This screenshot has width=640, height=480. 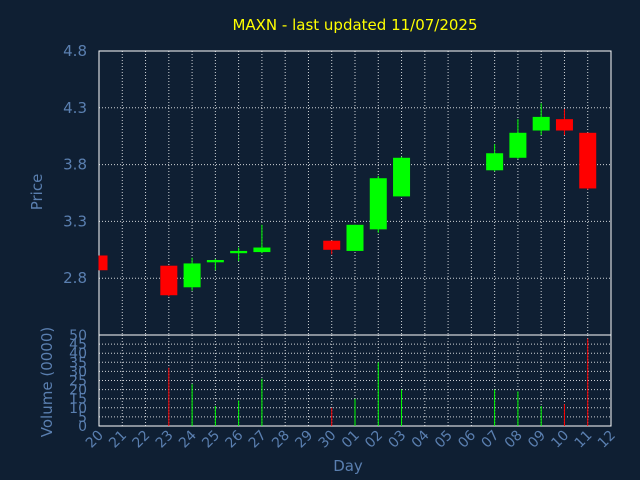 I want to click on volume-tick-label: 0, so click(x=82, y=427).